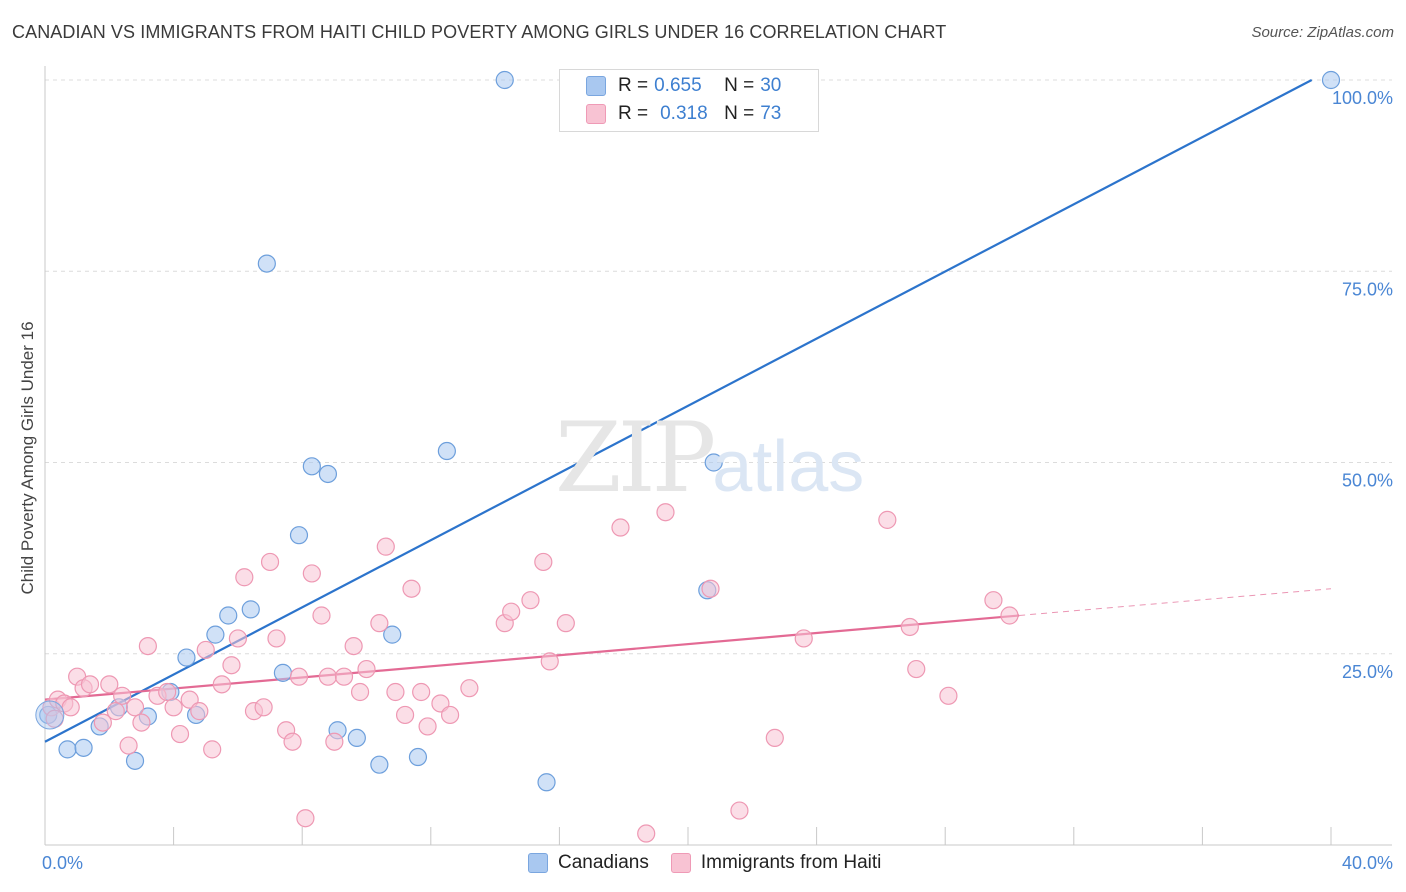 Image resolution: width=1406 pixels, height=892 pixels. What do you see at coordinates (1362, 98) in the screenshot?
I see `y-tick-label: 100.0%` at bounding box center [1362, 98].